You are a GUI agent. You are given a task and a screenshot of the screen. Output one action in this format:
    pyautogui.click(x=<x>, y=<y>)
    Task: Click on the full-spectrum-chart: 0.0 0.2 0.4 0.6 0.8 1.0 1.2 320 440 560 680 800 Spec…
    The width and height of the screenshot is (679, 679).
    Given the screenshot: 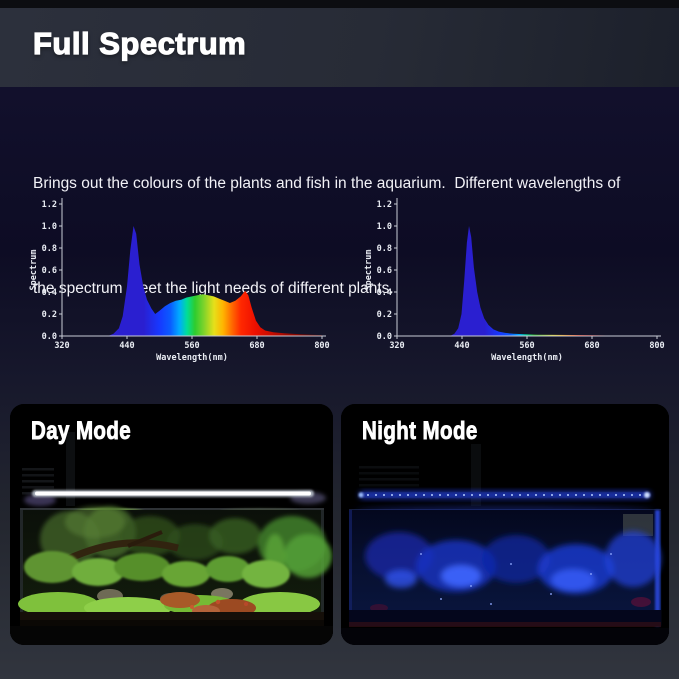 What is the action you would take?
    pyautogui.click(x=179, y=280)
    